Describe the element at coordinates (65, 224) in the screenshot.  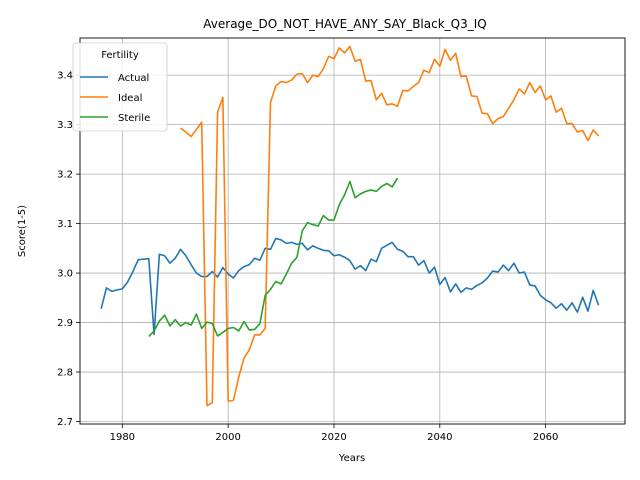
I see `y-tick-label: 3.1` at that location.